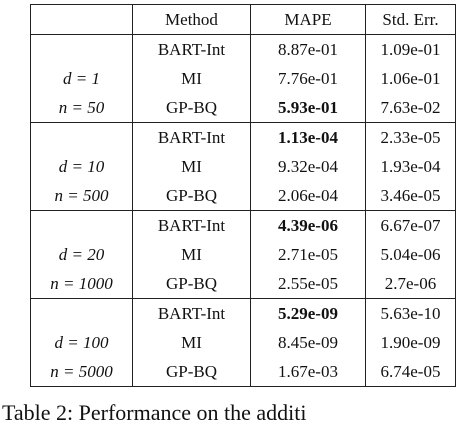 The width and height of the screenshot is (472, 432). What do you see at coordinates (410, 19) in the screenshot?
I see `header-cell: Std. Err.` at bounding box center [410, 19].